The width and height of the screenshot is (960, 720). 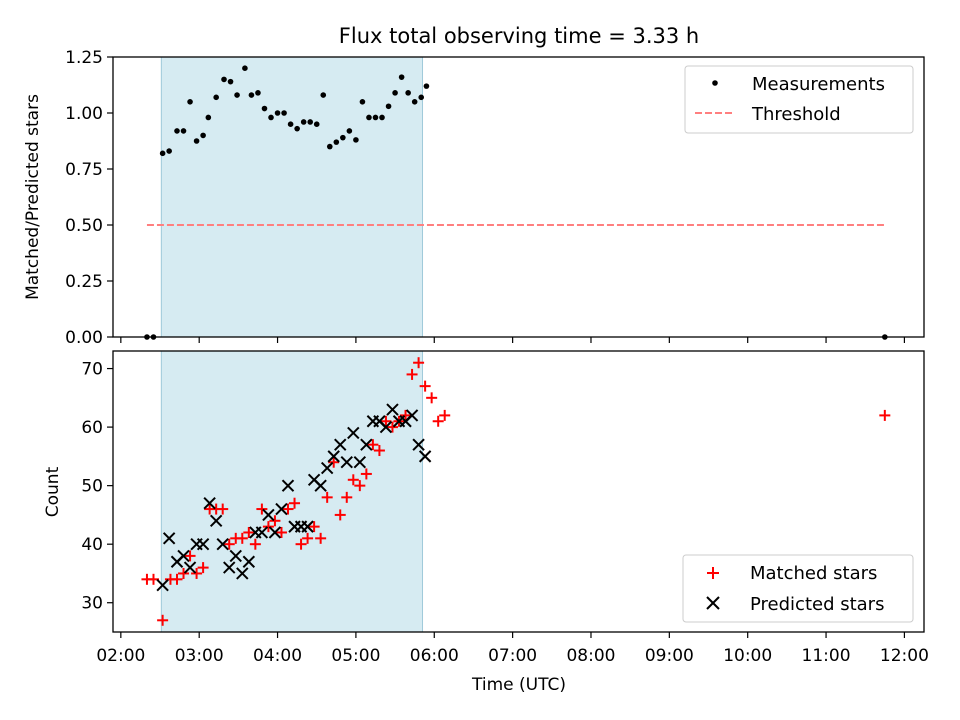 What do you see at coordinates (669, 656) in the screenshot?
I see `bottom-x-tick-label: 09:00` at bounding box center [669, 656].